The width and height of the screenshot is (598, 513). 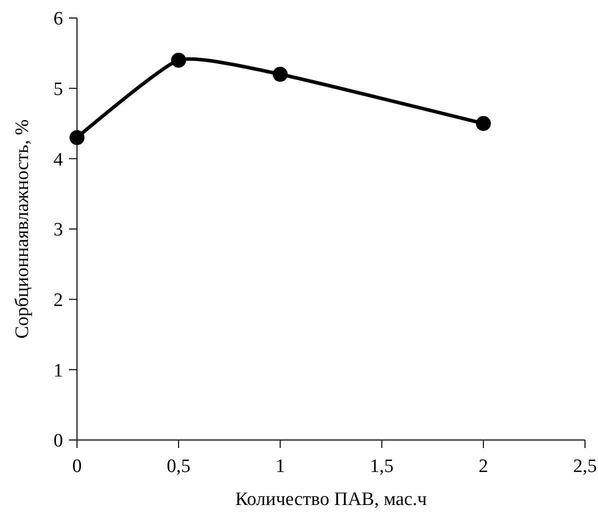 What do you see at coordinates (77, 466) in the screenshot?
I see `x-tick-label: 0` at bounding box center [77, 466].